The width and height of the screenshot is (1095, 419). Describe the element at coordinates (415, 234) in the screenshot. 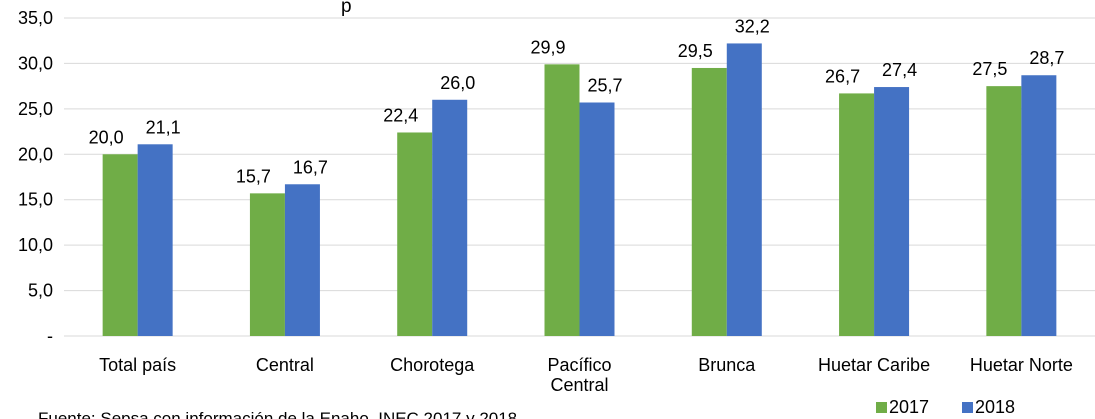

I see `bar-2017-chorotega` at that location.